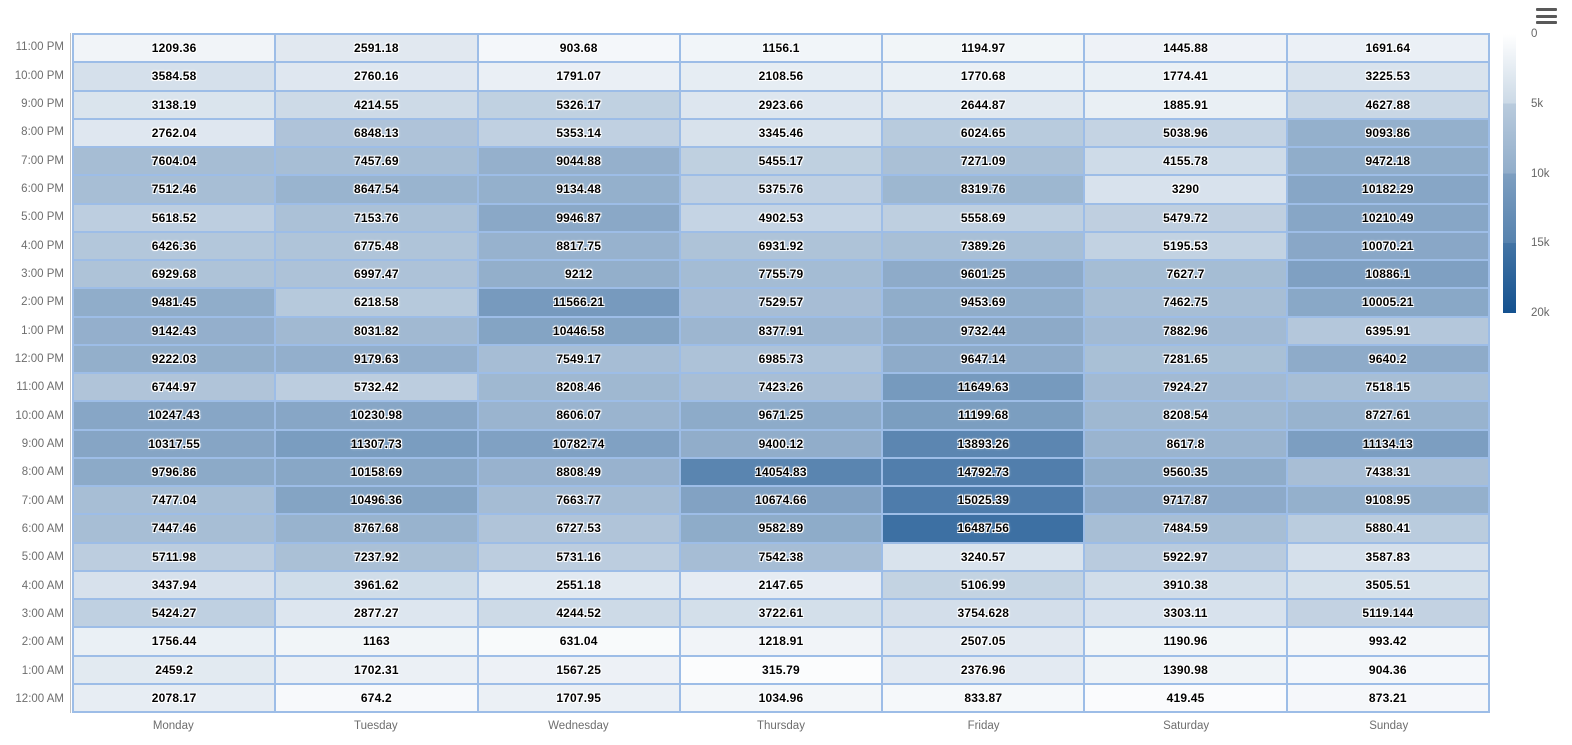 The height and width of the screenshot is (745, 1572). Describe the element at coordinates (376, 104) in the screenshot. I see `heatmap-cell: 4214.55` at that location.